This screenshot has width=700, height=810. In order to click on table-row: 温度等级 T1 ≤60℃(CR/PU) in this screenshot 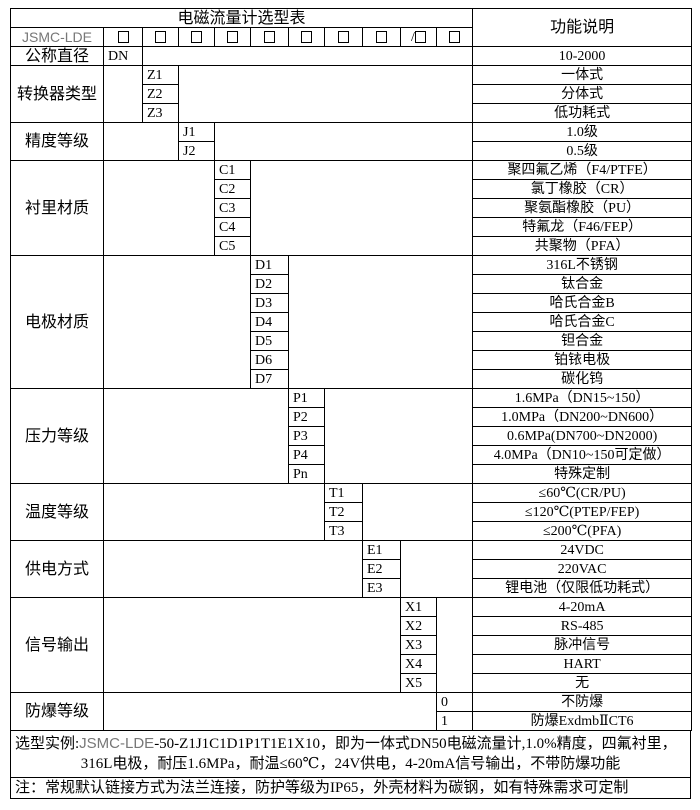, I will do `click(351, 512)`.